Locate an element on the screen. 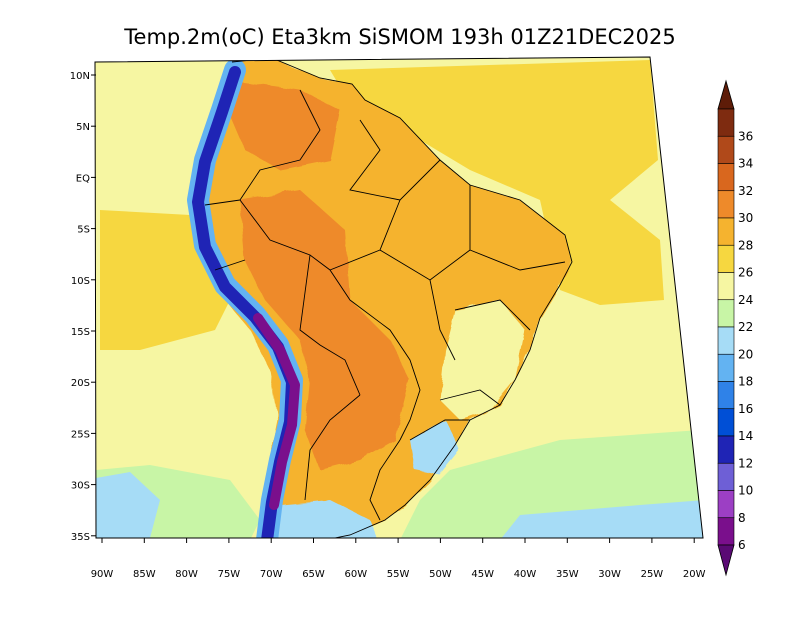 This screenshot has width=800, height=622. colorbar-label: 18 is located at coordinates (745, 382).